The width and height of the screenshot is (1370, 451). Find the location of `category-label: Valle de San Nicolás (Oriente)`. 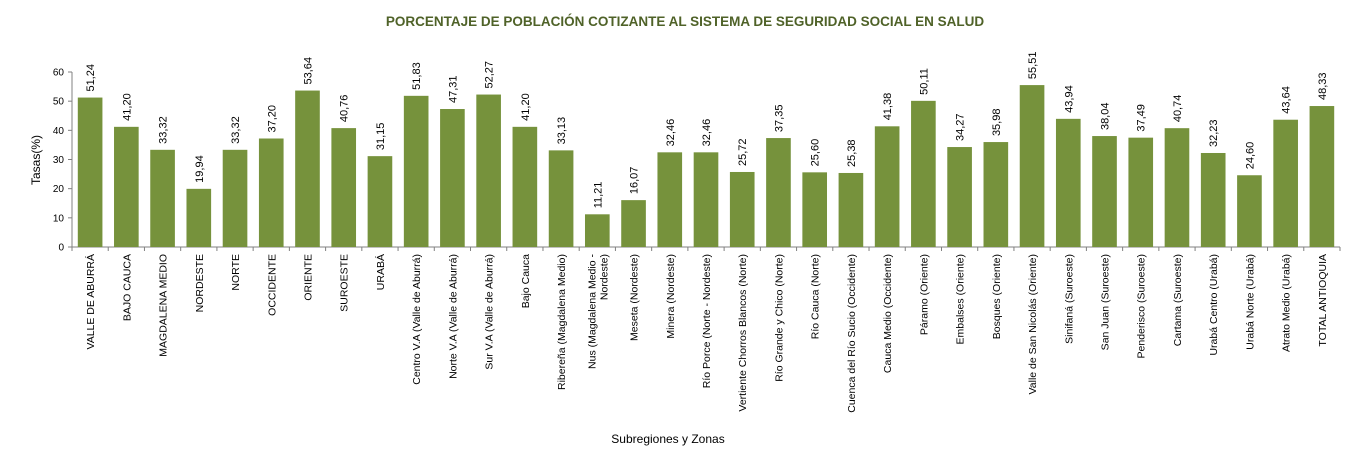

category-label: Valle de San Nicolás (Oriente) is located at coordinates (1033, 324).